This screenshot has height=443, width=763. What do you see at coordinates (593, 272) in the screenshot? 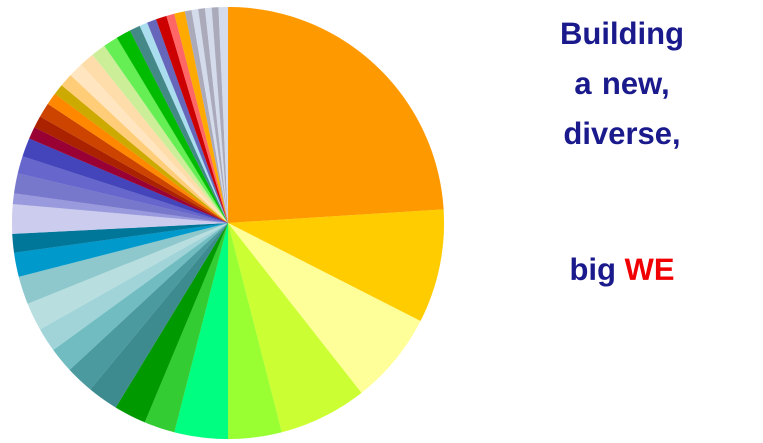
I see `text: big` at bounding box center [593, 272].